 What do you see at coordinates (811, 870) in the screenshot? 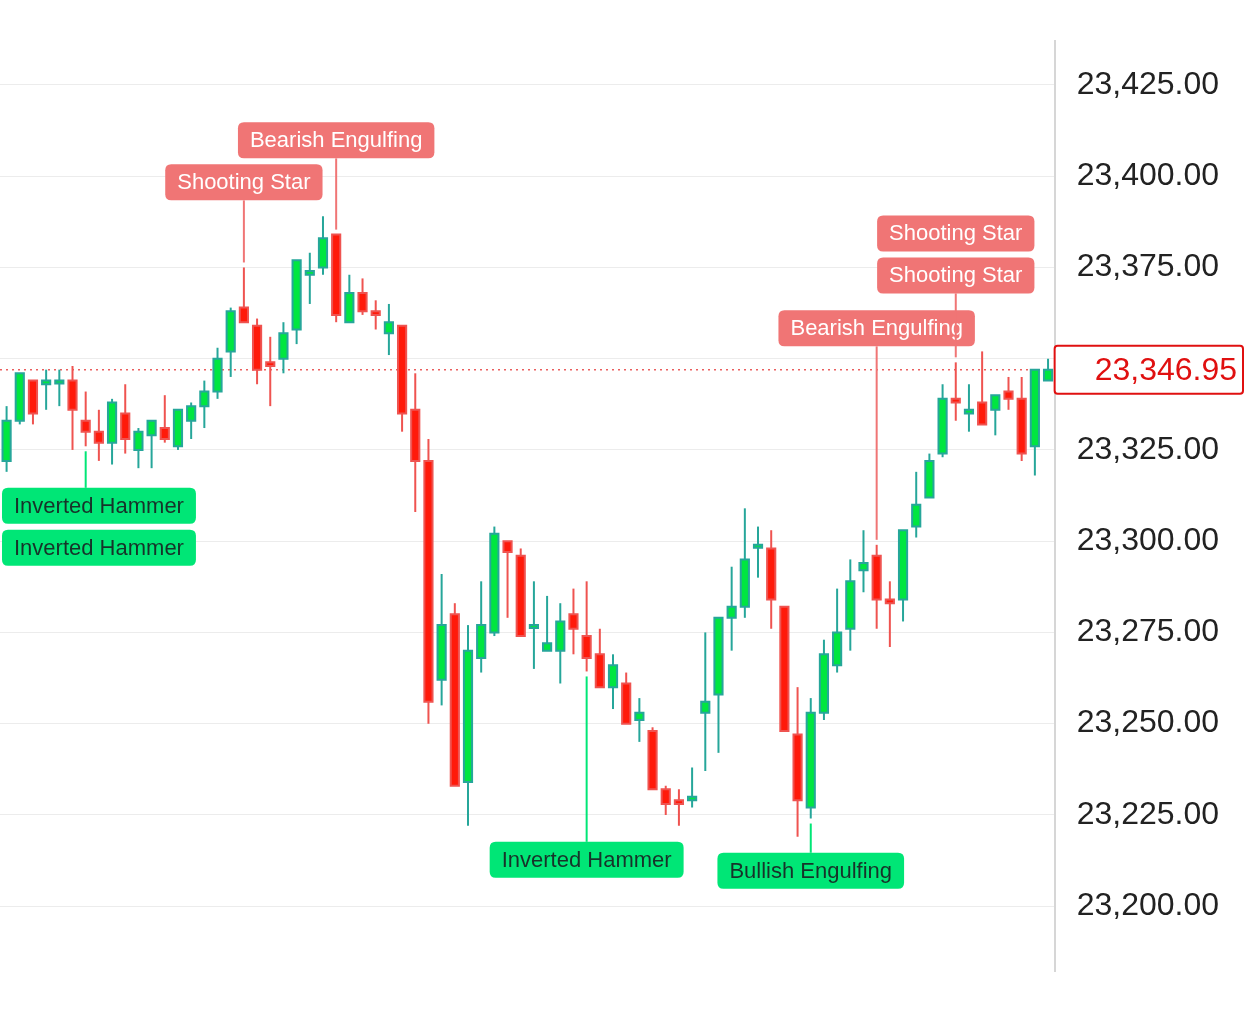
I see `annotation: Bullish Engulfing` at bounding box center [811, 870].